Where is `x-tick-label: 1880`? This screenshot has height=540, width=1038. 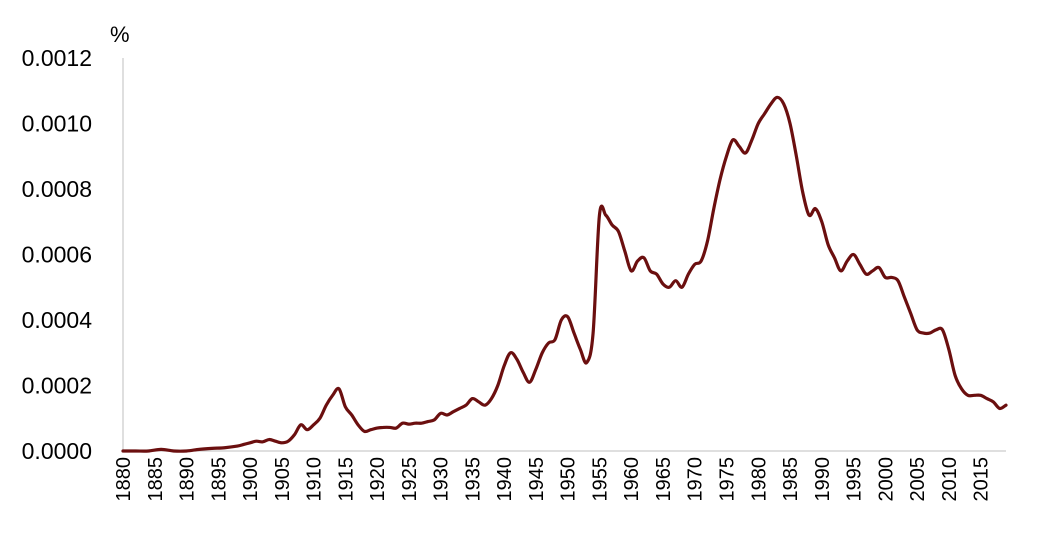
x-tick-label: 1880 is located at coordinates (124, 479).